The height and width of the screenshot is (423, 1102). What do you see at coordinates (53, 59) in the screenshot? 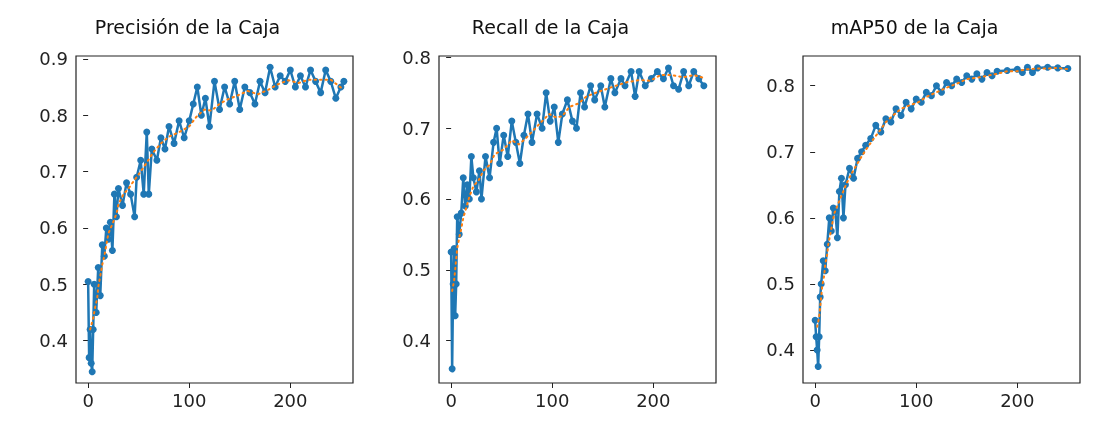
I see `y-tick-label: 0.9` at bounding box center [53, 59].